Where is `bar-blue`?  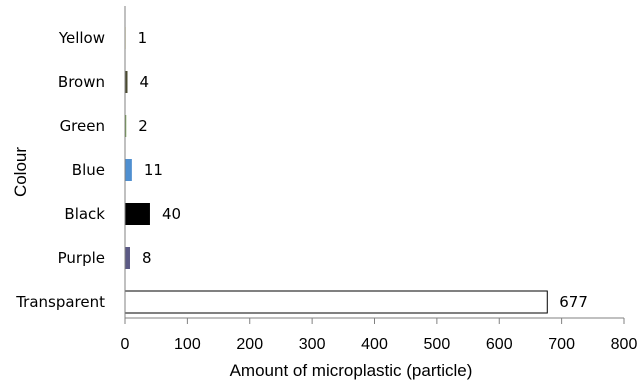
bar-blue is located at coordinates (128, 170).